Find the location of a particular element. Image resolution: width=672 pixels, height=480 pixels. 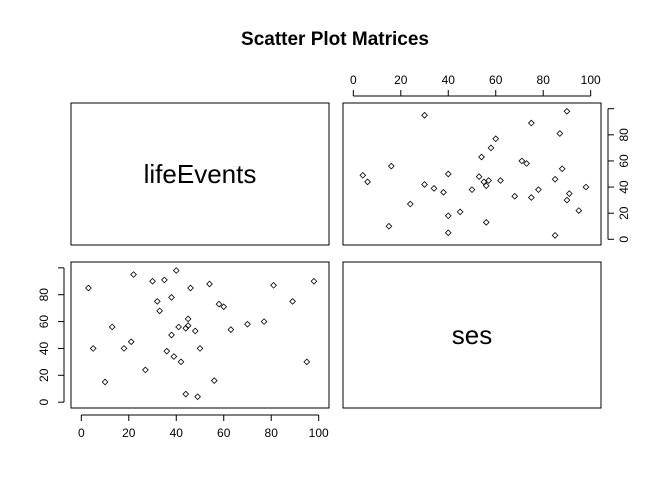

right-y-tick-label: 40 is located at coordinates (624, 187).